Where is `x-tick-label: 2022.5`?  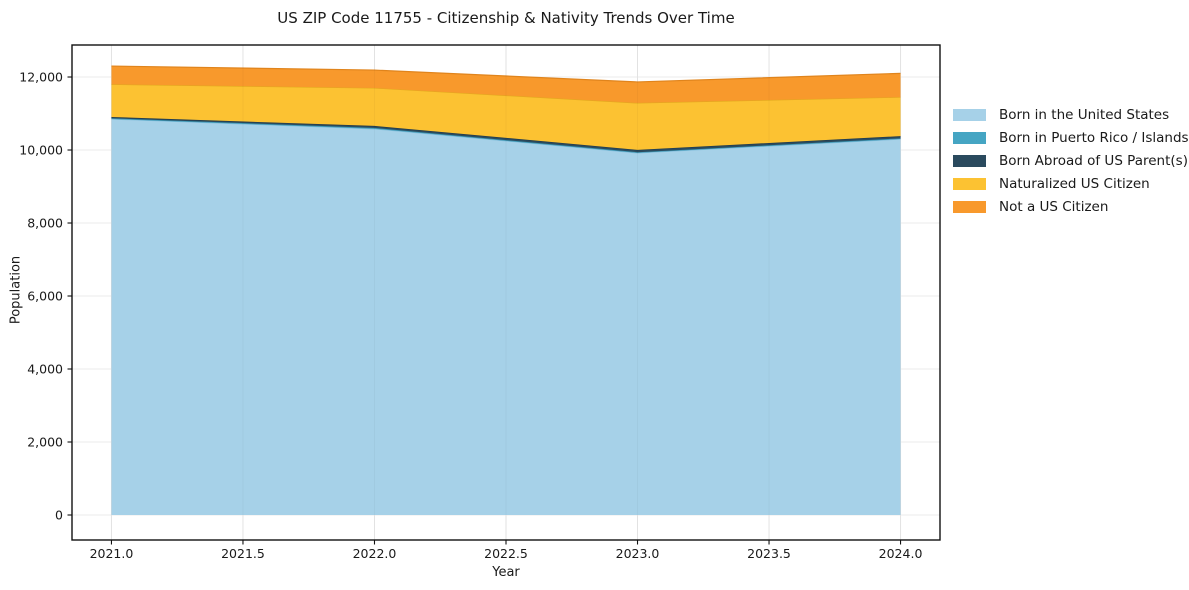
x-tick-label: 2022.5 is located at coordinates (506, 553).